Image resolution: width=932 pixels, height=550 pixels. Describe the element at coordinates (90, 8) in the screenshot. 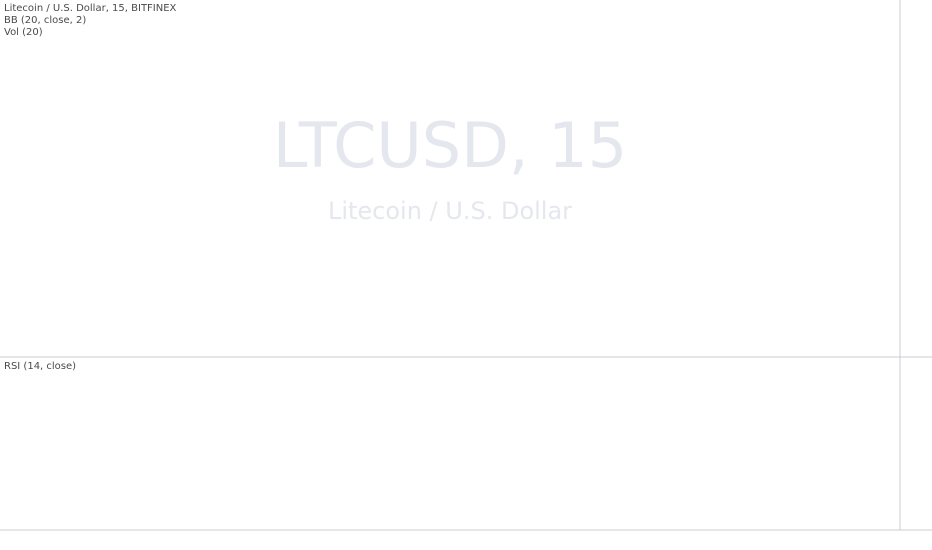

I see `chart-title: Litecoin / U.S. Dollar, 15, BITFINEX` at that location.